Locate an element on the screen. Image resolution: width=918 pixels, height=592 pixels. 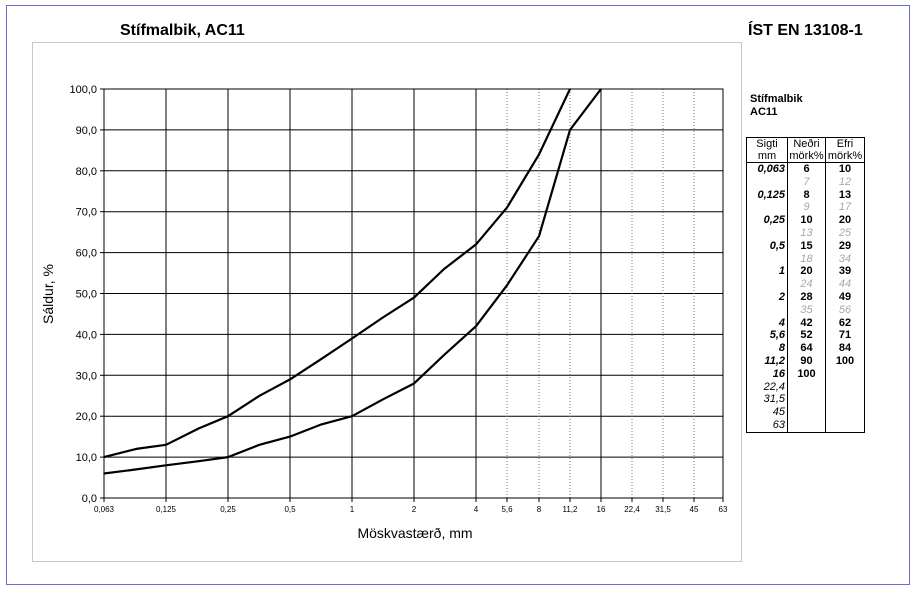
table-cell-sieve: 8 is located at coordinates (767, 348).